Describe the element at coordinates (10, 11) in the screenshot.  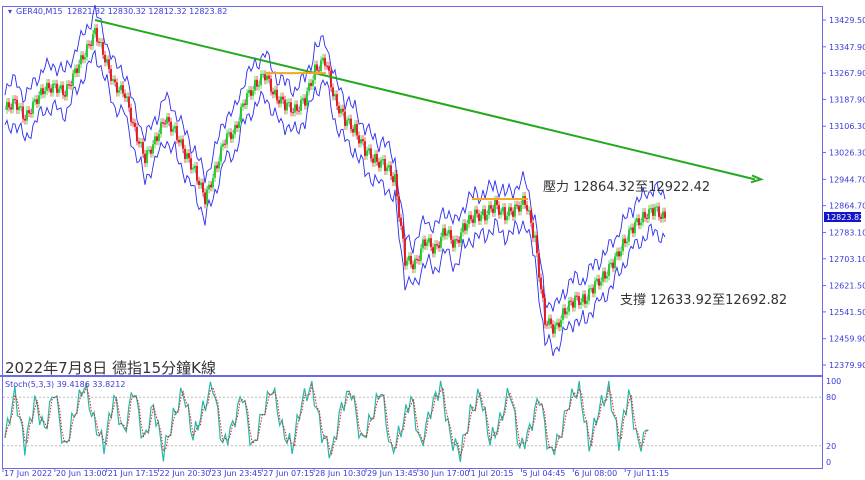
I see `symbol-header-arrow: ▾` at that location.